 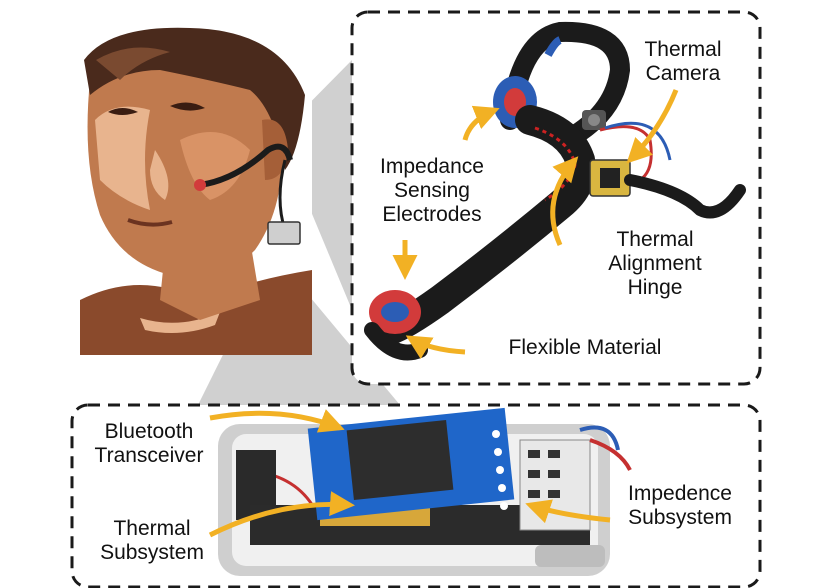 I want to click on pcb-photo, so click(x=425, y=491).